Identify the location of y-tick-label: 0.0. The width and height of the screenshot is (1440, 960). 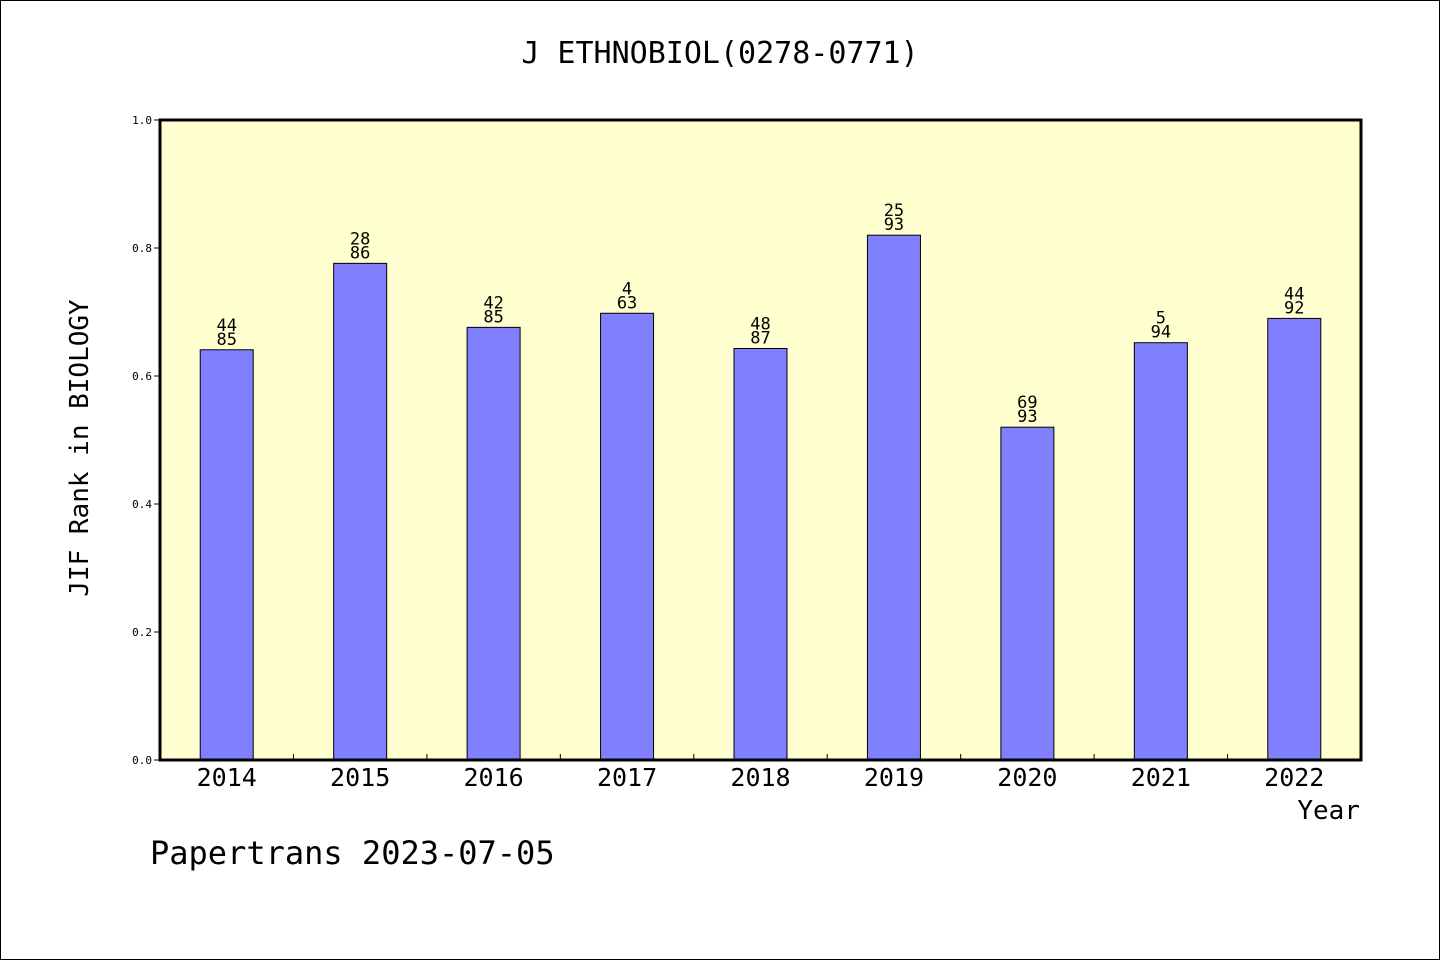
(142, 760).